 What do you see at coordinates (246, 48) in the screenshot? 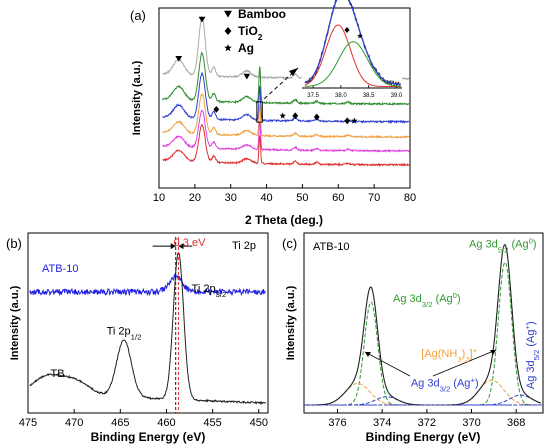
I see `legend-entry-label: Ag` at bounding box center [246, 48].